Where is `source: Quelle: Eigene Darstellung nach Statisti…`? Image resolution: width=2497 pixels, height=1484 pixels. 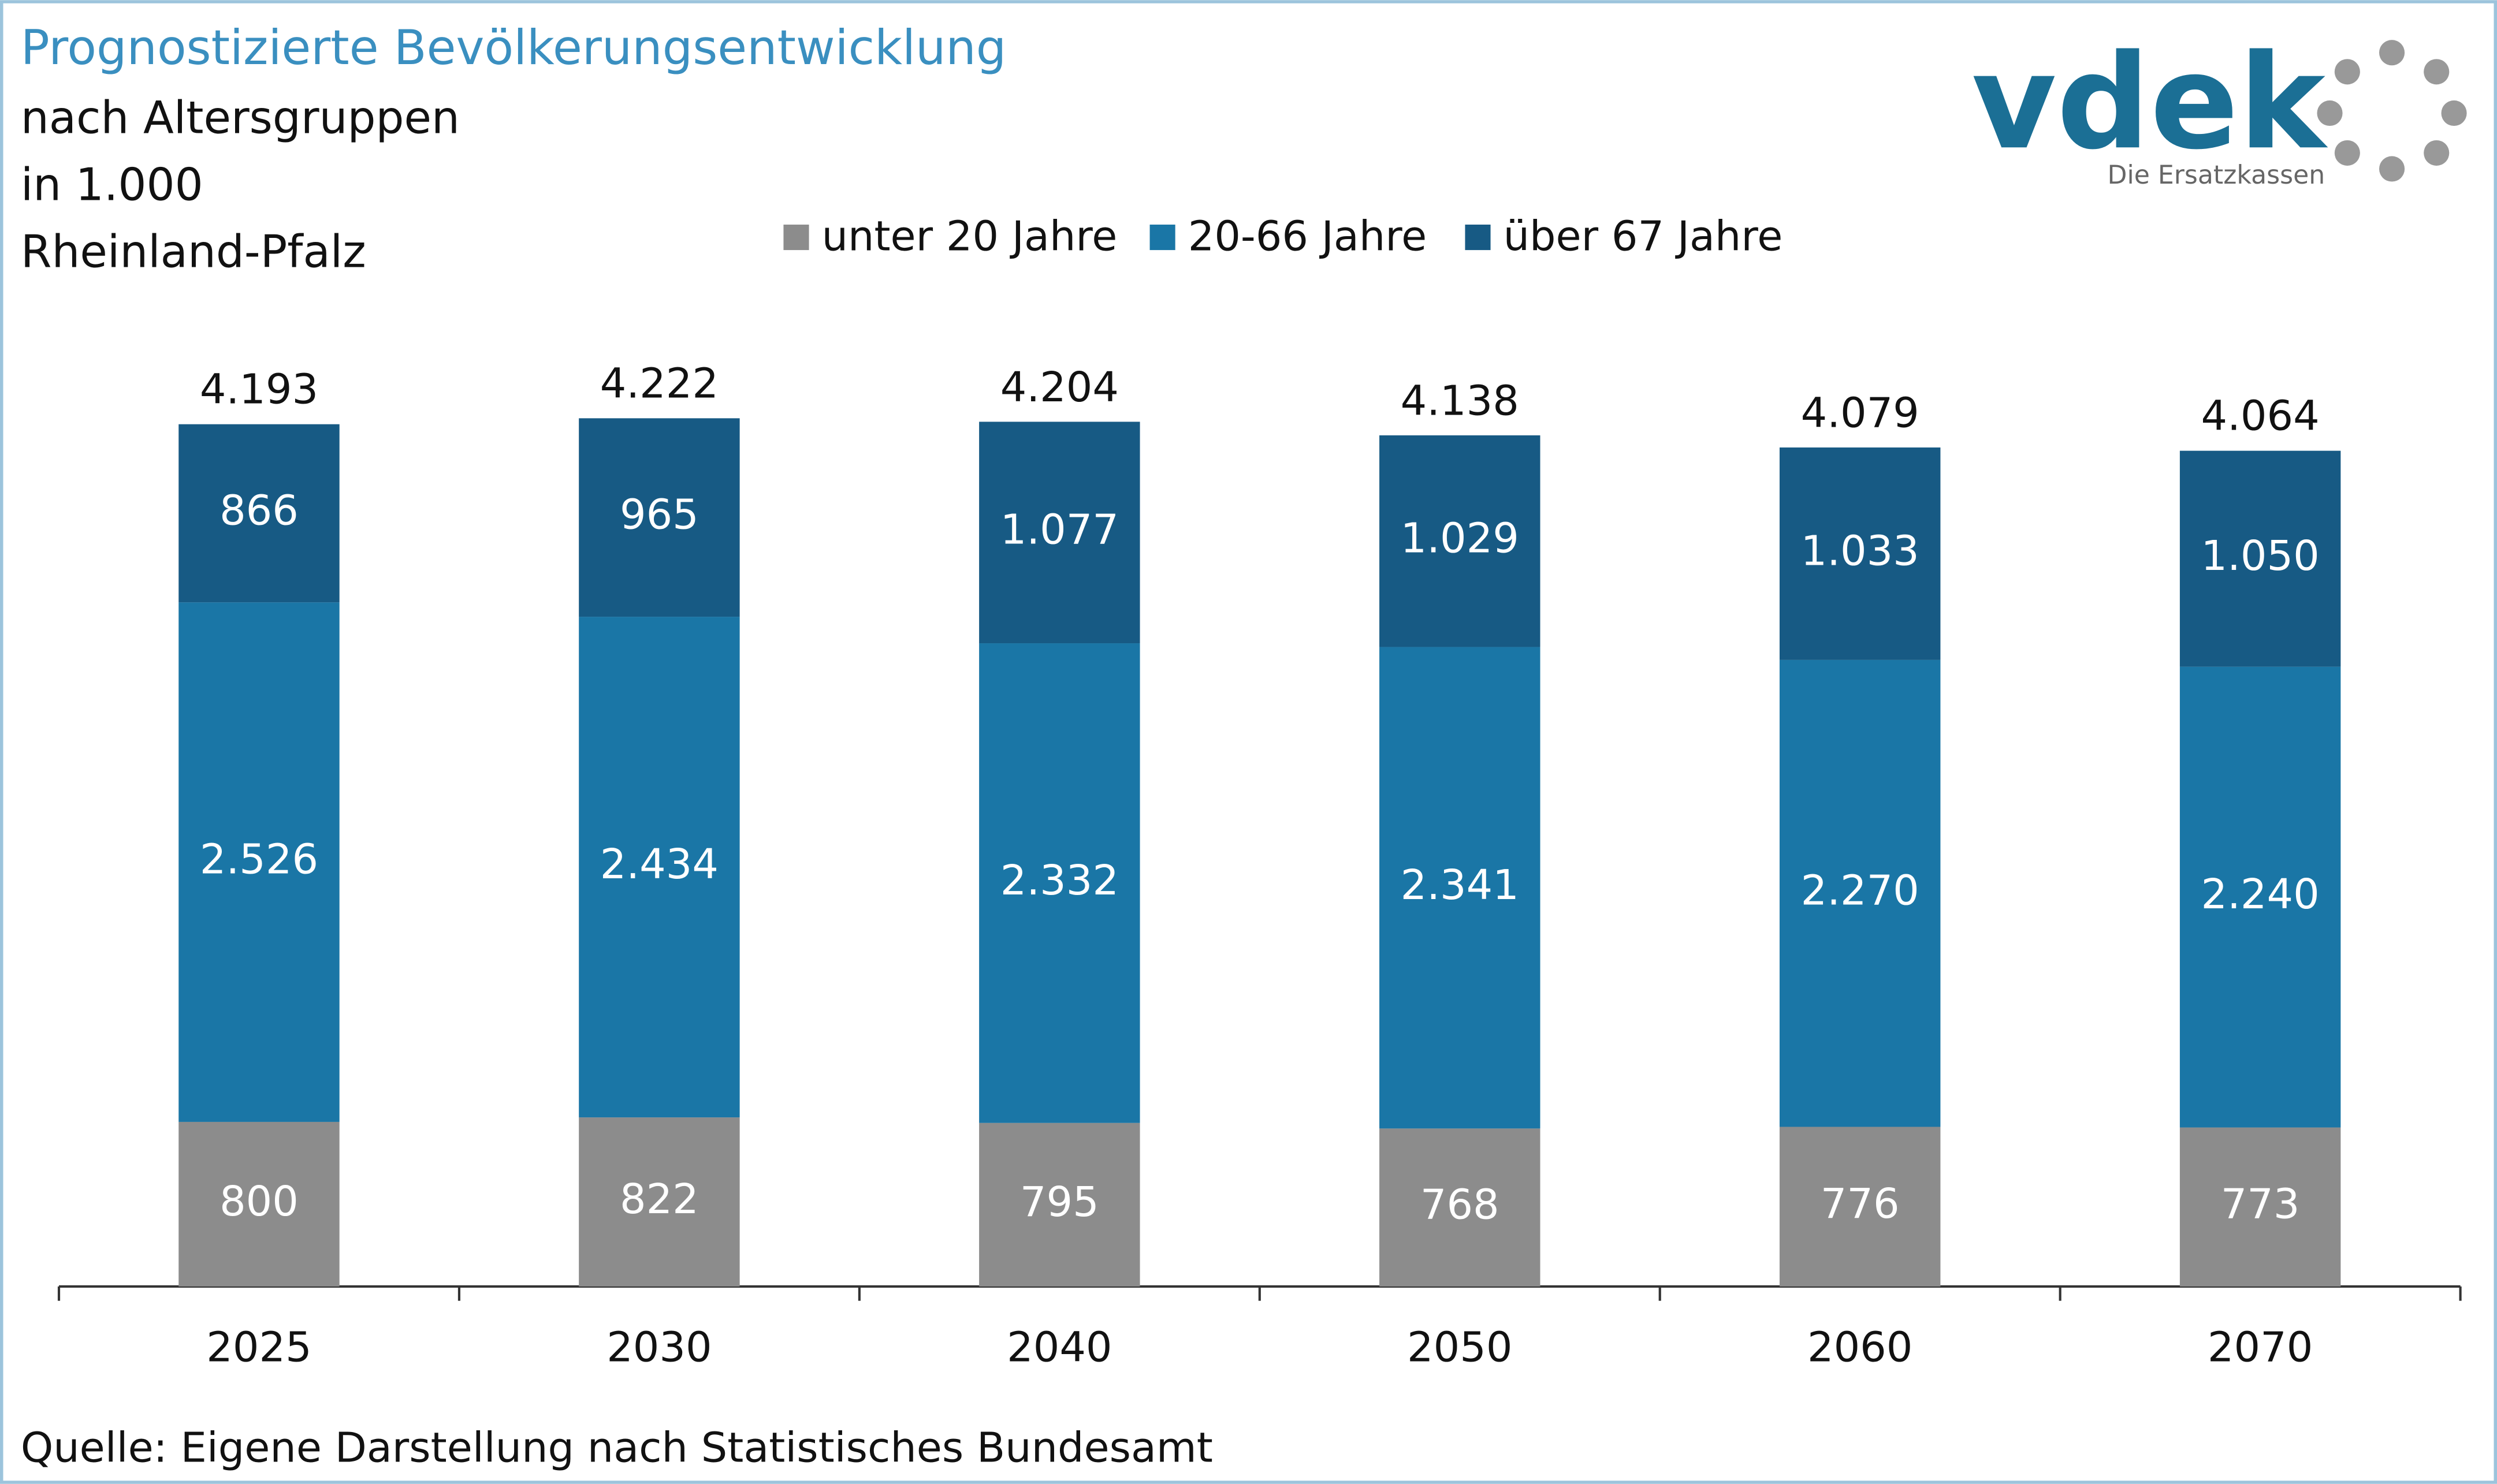 source: Quelle: Eigene Darstellung nach Statisti… is located at coordinates (617, 1447).